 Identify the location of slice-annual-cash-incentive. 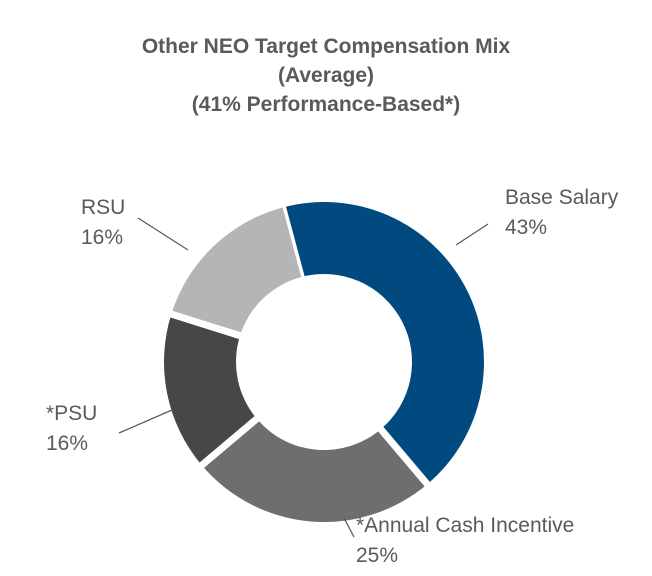
(314, 470).